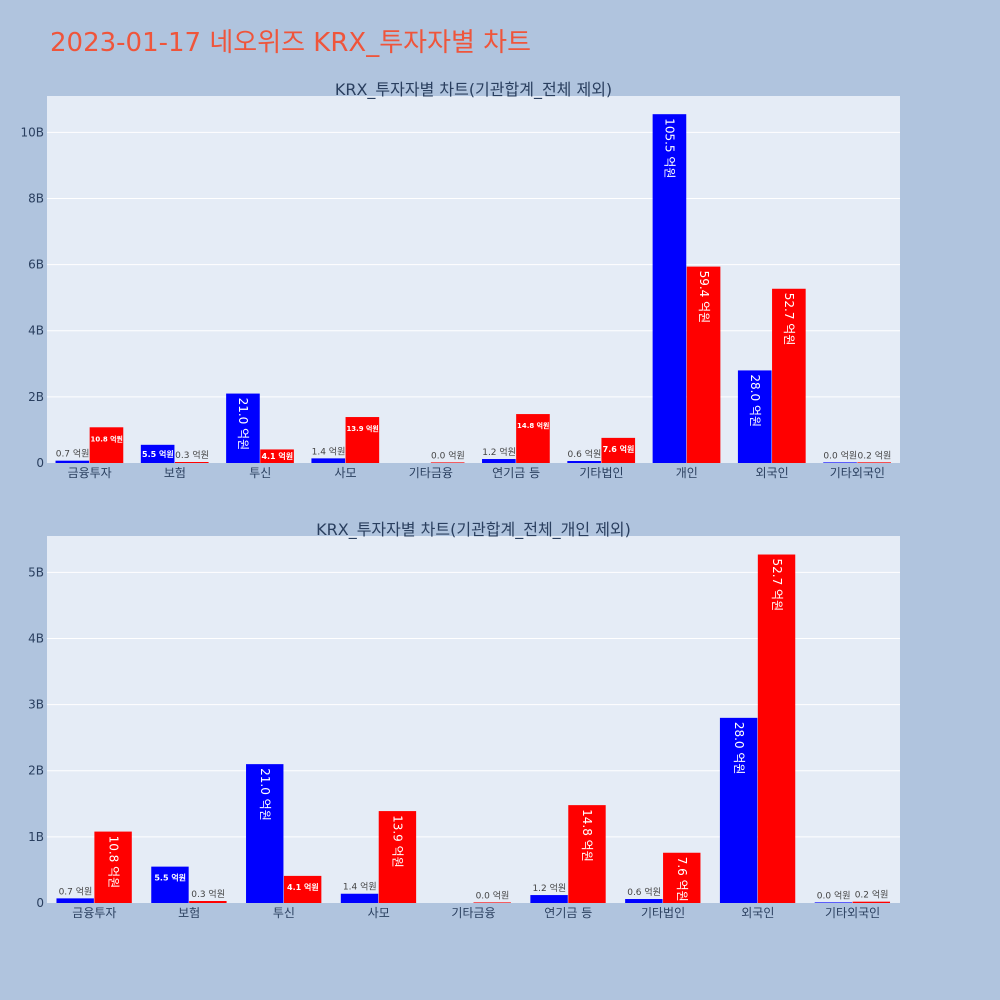 The height and width of the screenshot is (1000, 1000). I want to click on bar-value-label: 52.7 억원, so click(777, 585).